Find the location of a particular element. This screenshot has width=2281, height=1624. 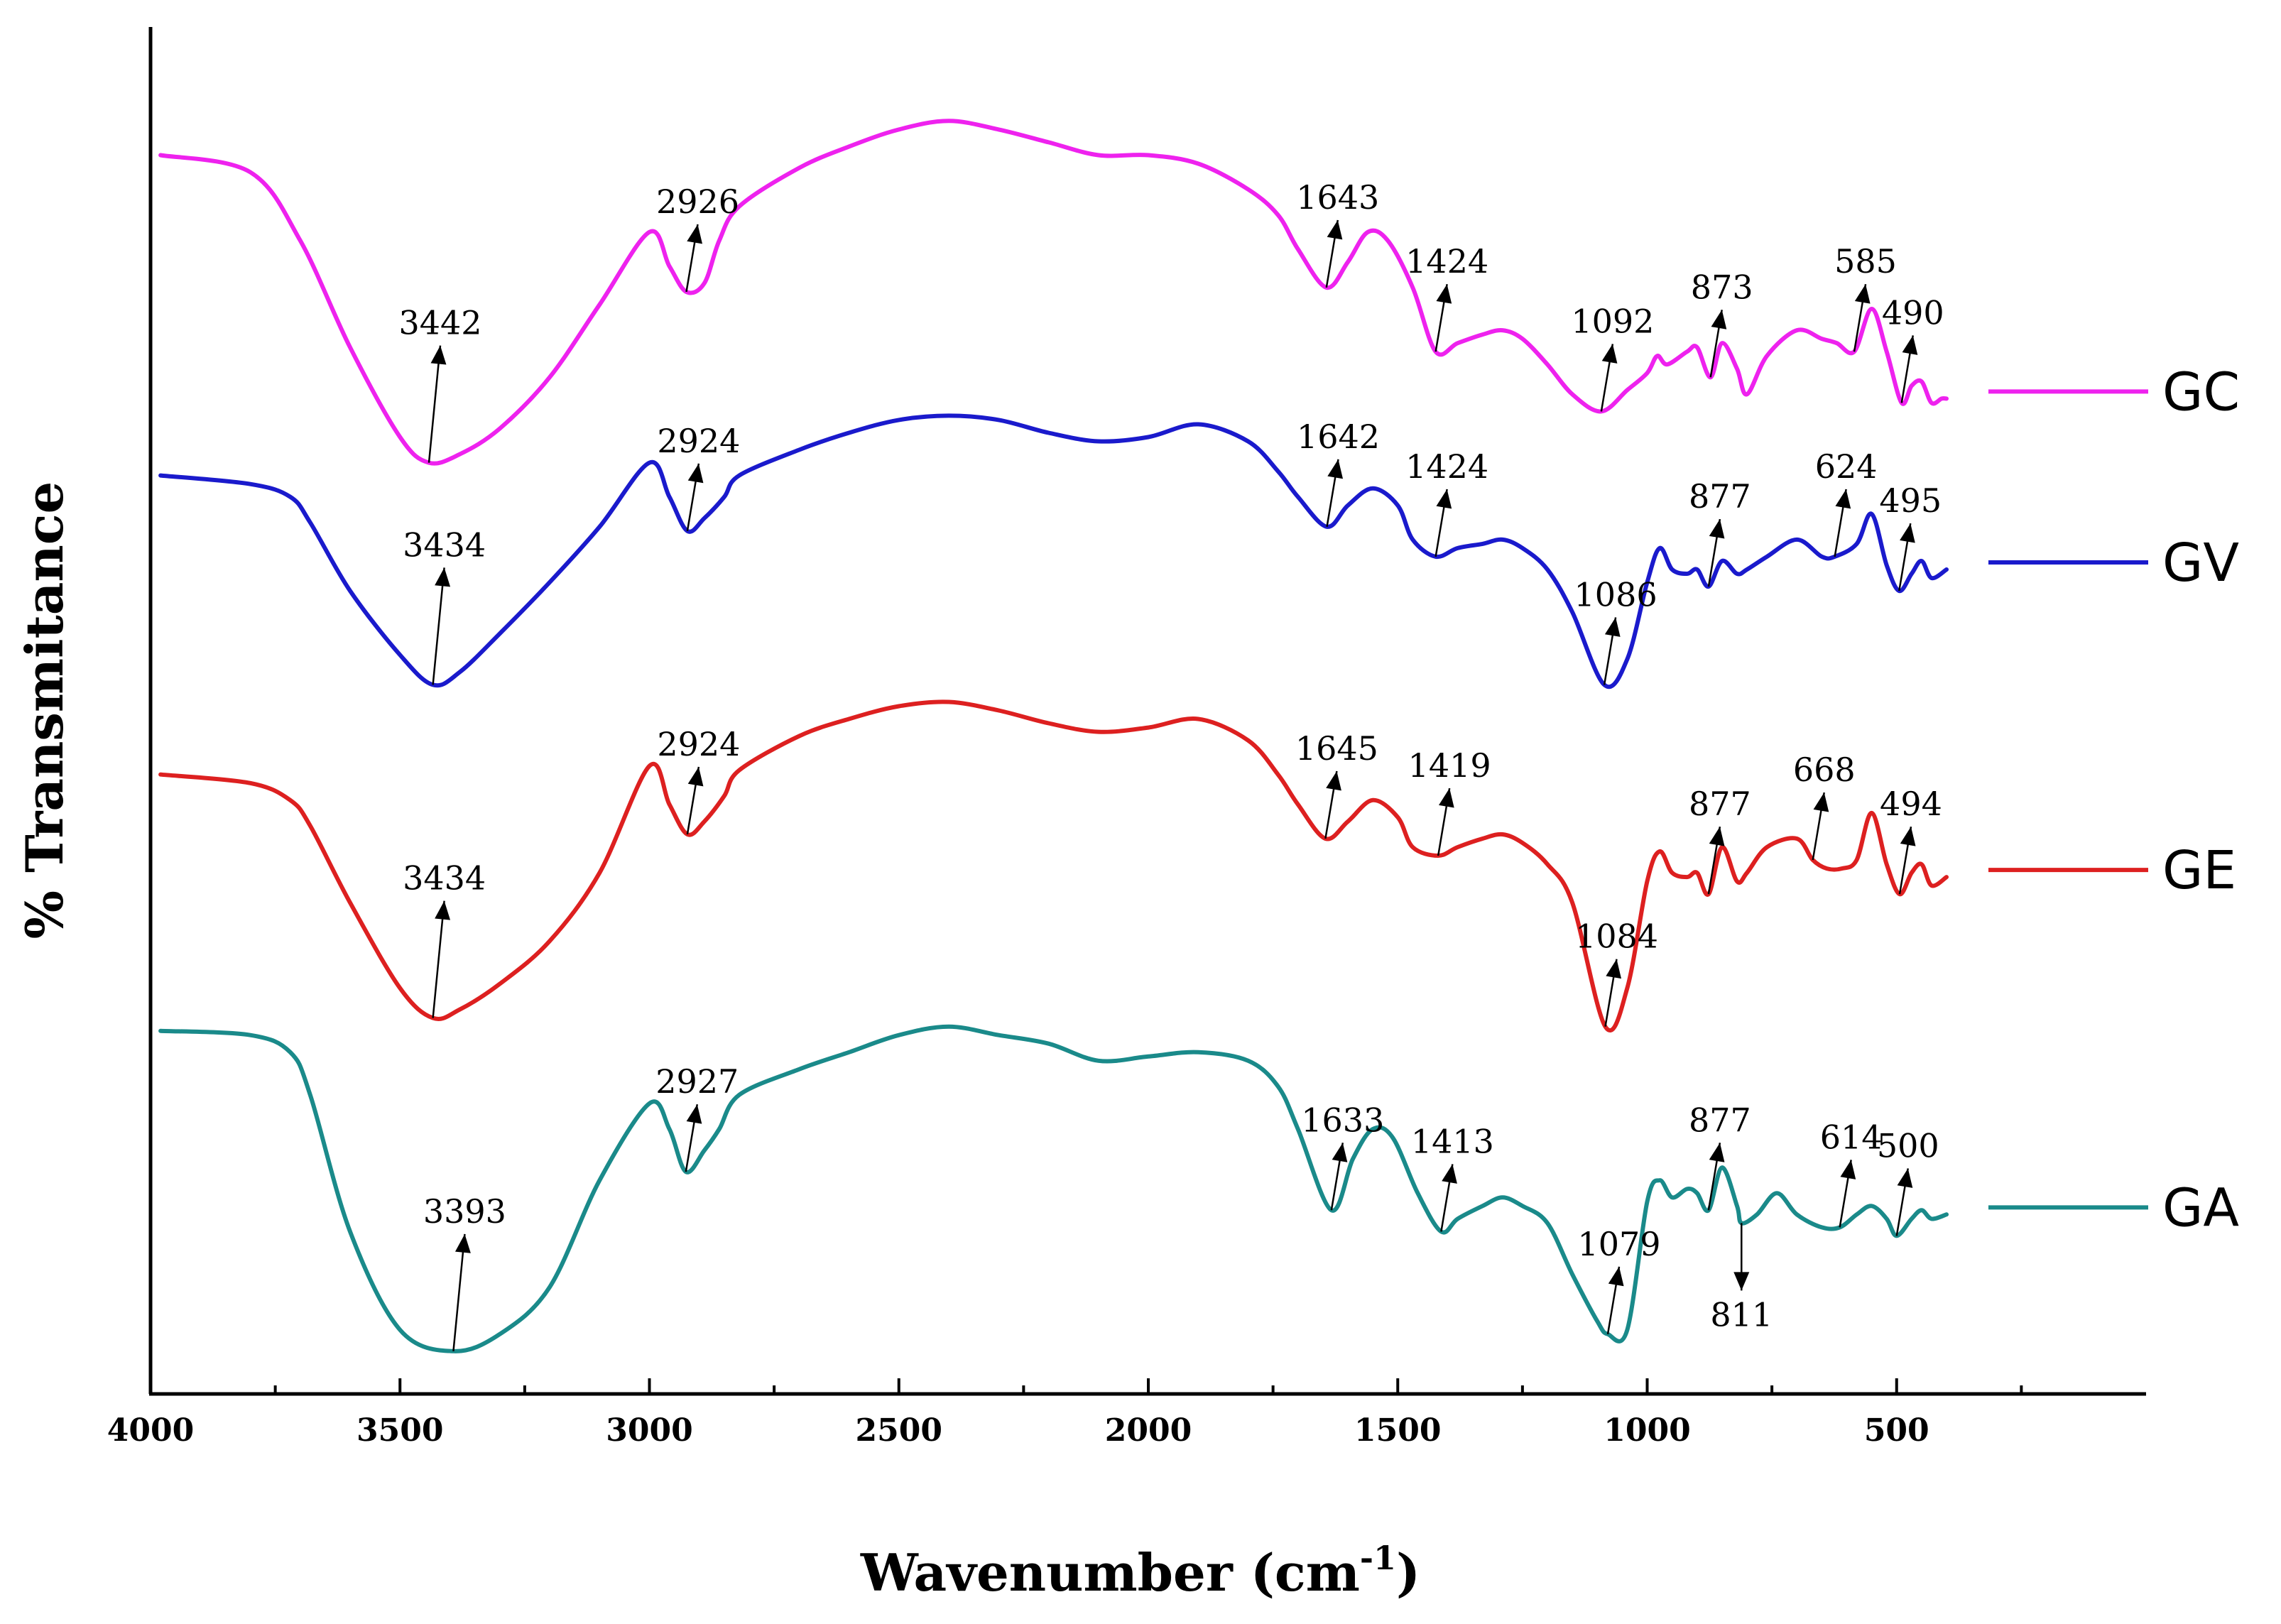

peak-annotation: 1633 is located at coordinates (1342, 1156).